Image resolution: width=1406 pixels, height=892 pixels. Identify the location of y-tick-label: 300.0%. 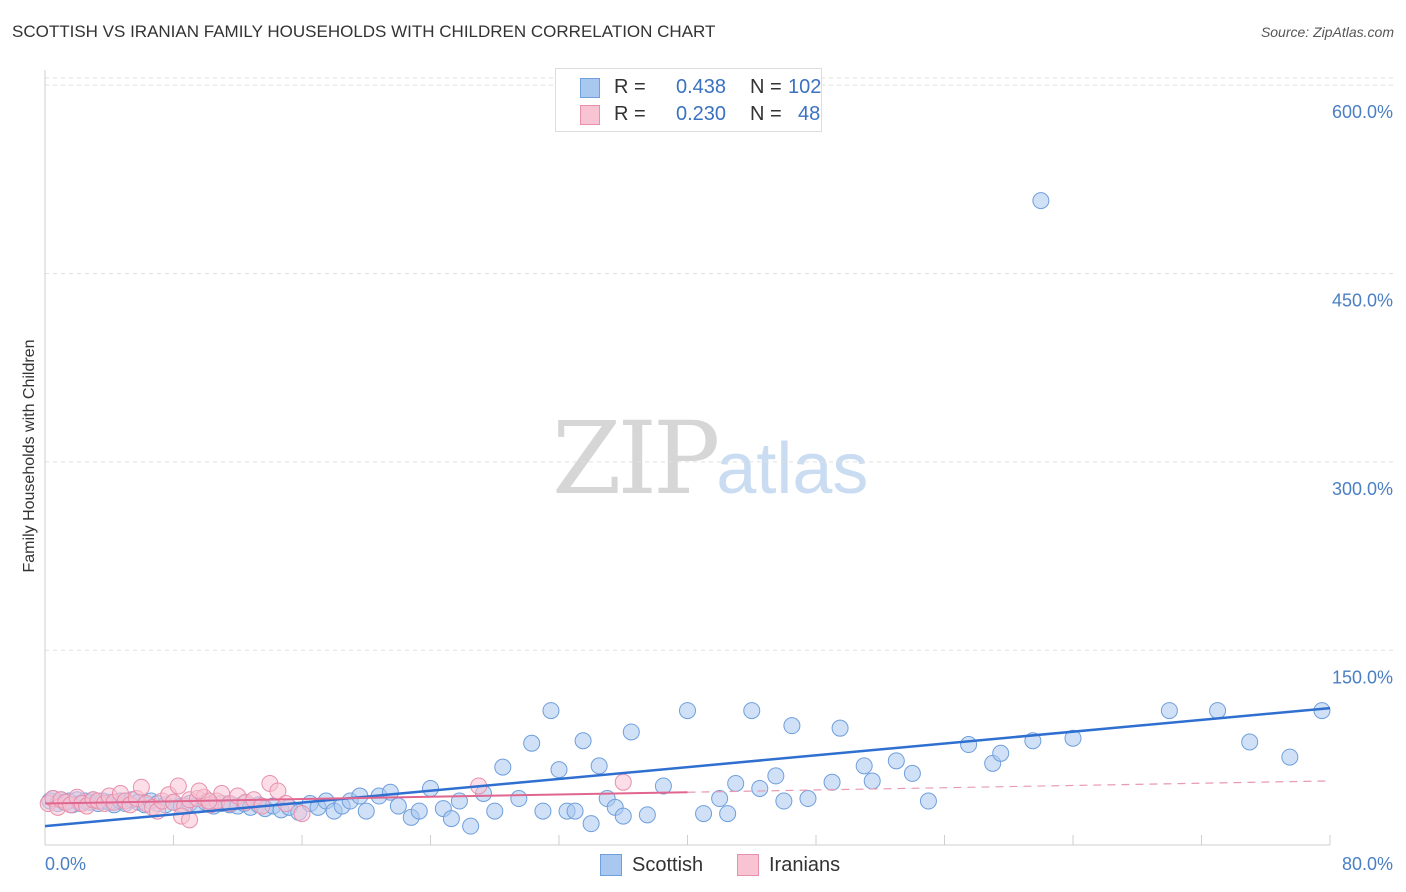
(1362, 489).